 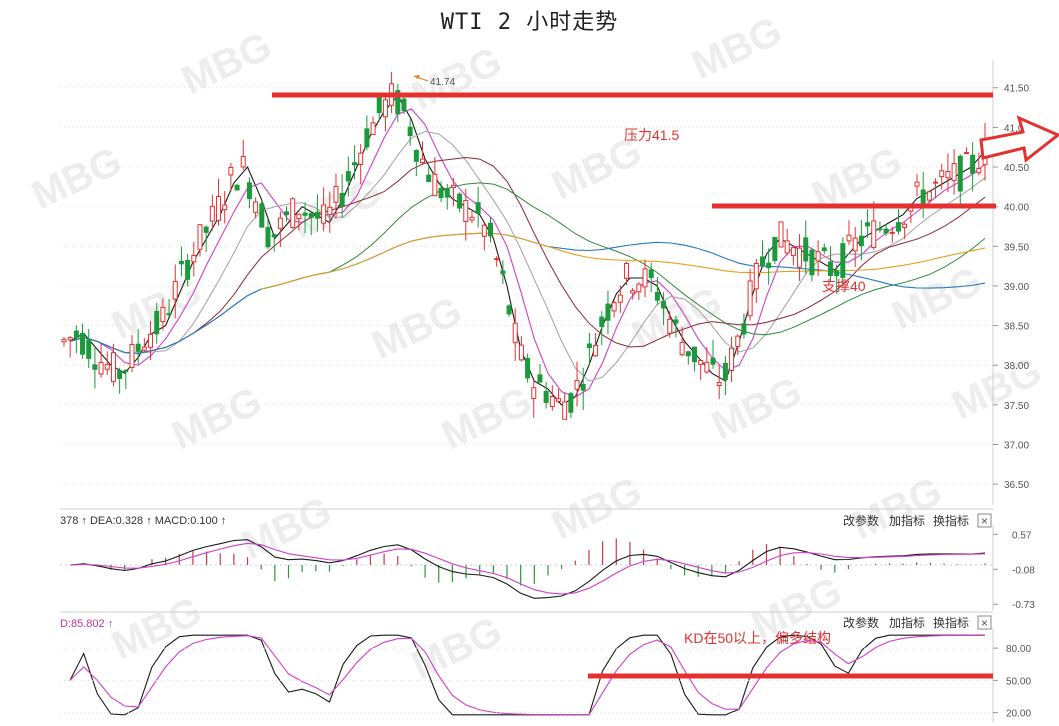 What do you see at coordinates (844, 286) in the screenshot?
I see `support-label: 支撑40` at bounding box center [844, 286].